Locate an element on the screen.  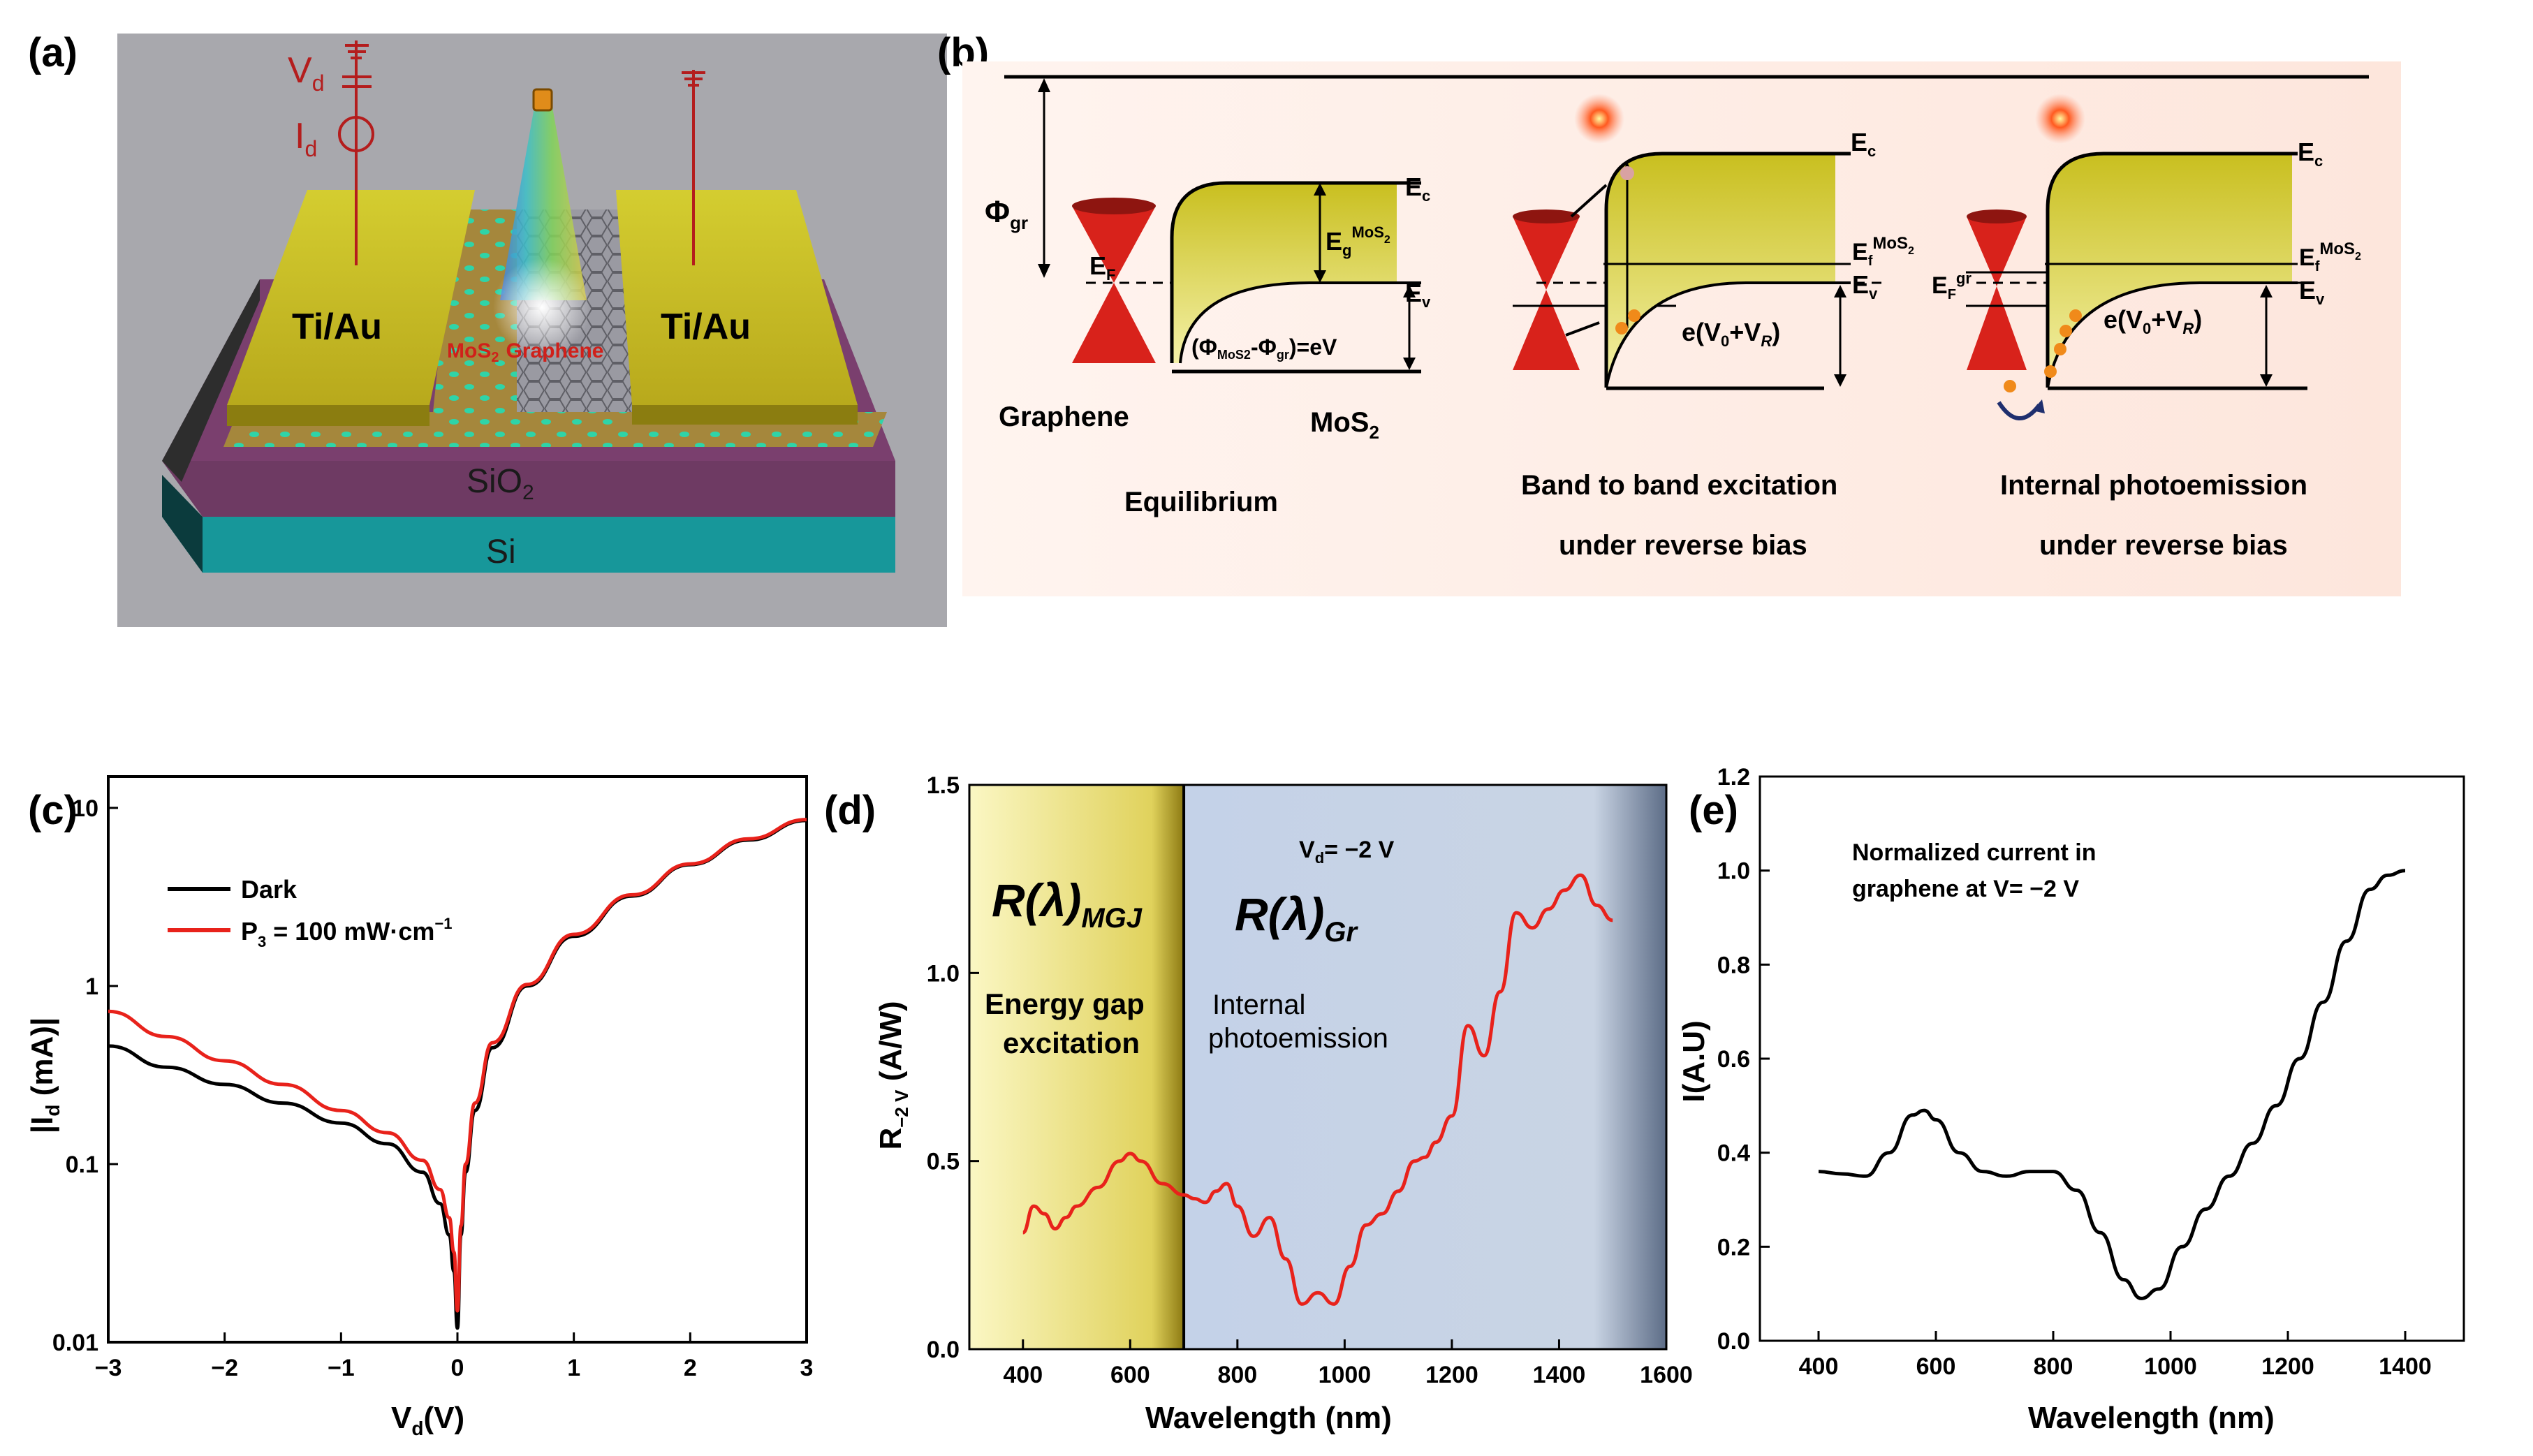
right-contact-label: Ti/Au is located at coordinates (706, 327).